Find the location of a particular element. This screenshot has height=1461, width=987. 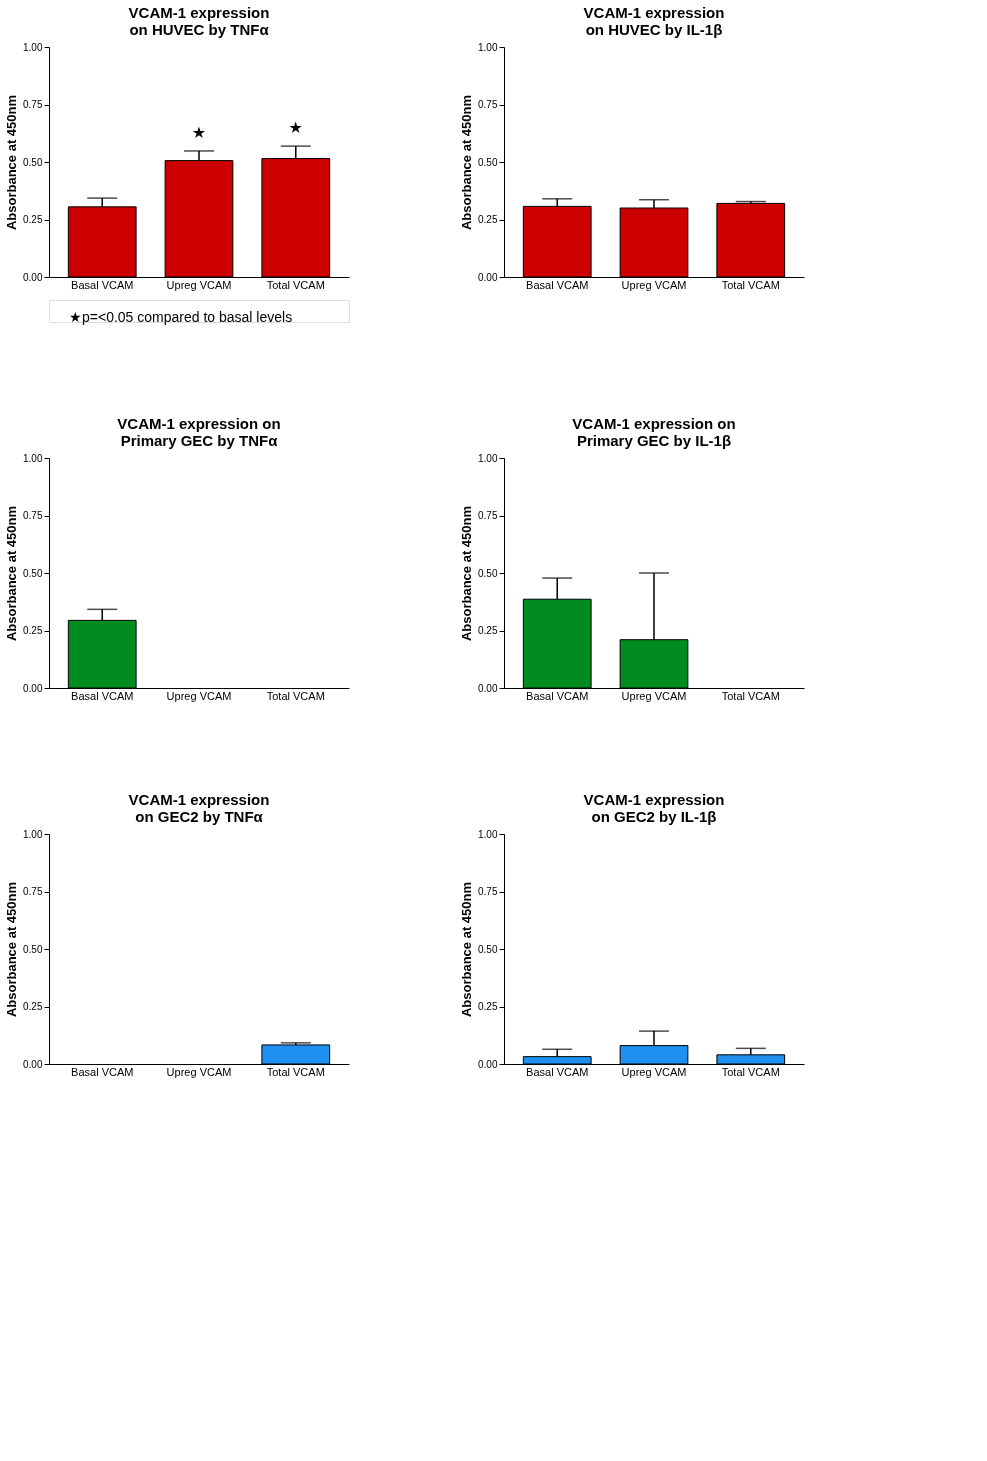

chart-title: VCAM-1 expression on HUVEC by TNFα is located at coordinates (199, 21).